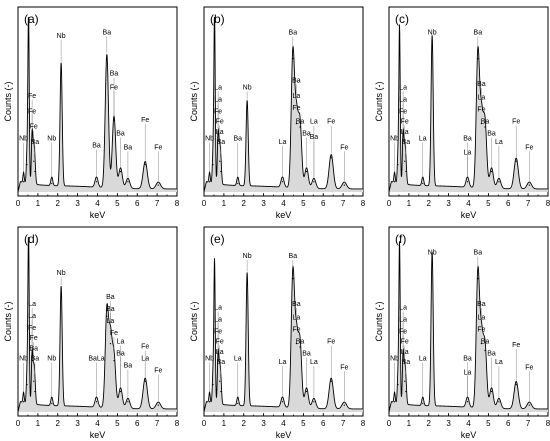 The height and width of the screenshot is (441, 550). I want to click on x-axis-label: keV, so click(98, 215).